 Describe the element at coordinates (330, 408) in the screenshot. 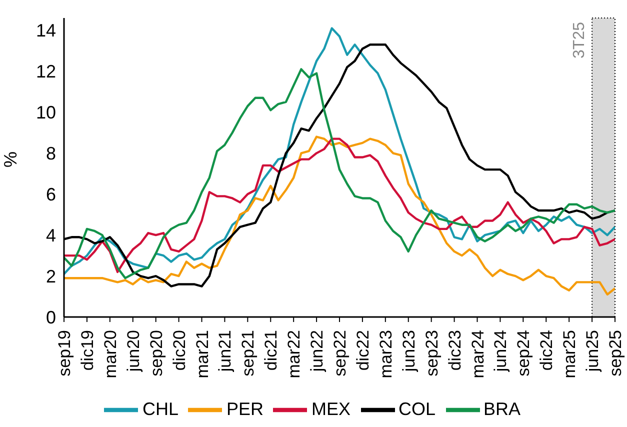

I see `legend-label: MEX` at that location.